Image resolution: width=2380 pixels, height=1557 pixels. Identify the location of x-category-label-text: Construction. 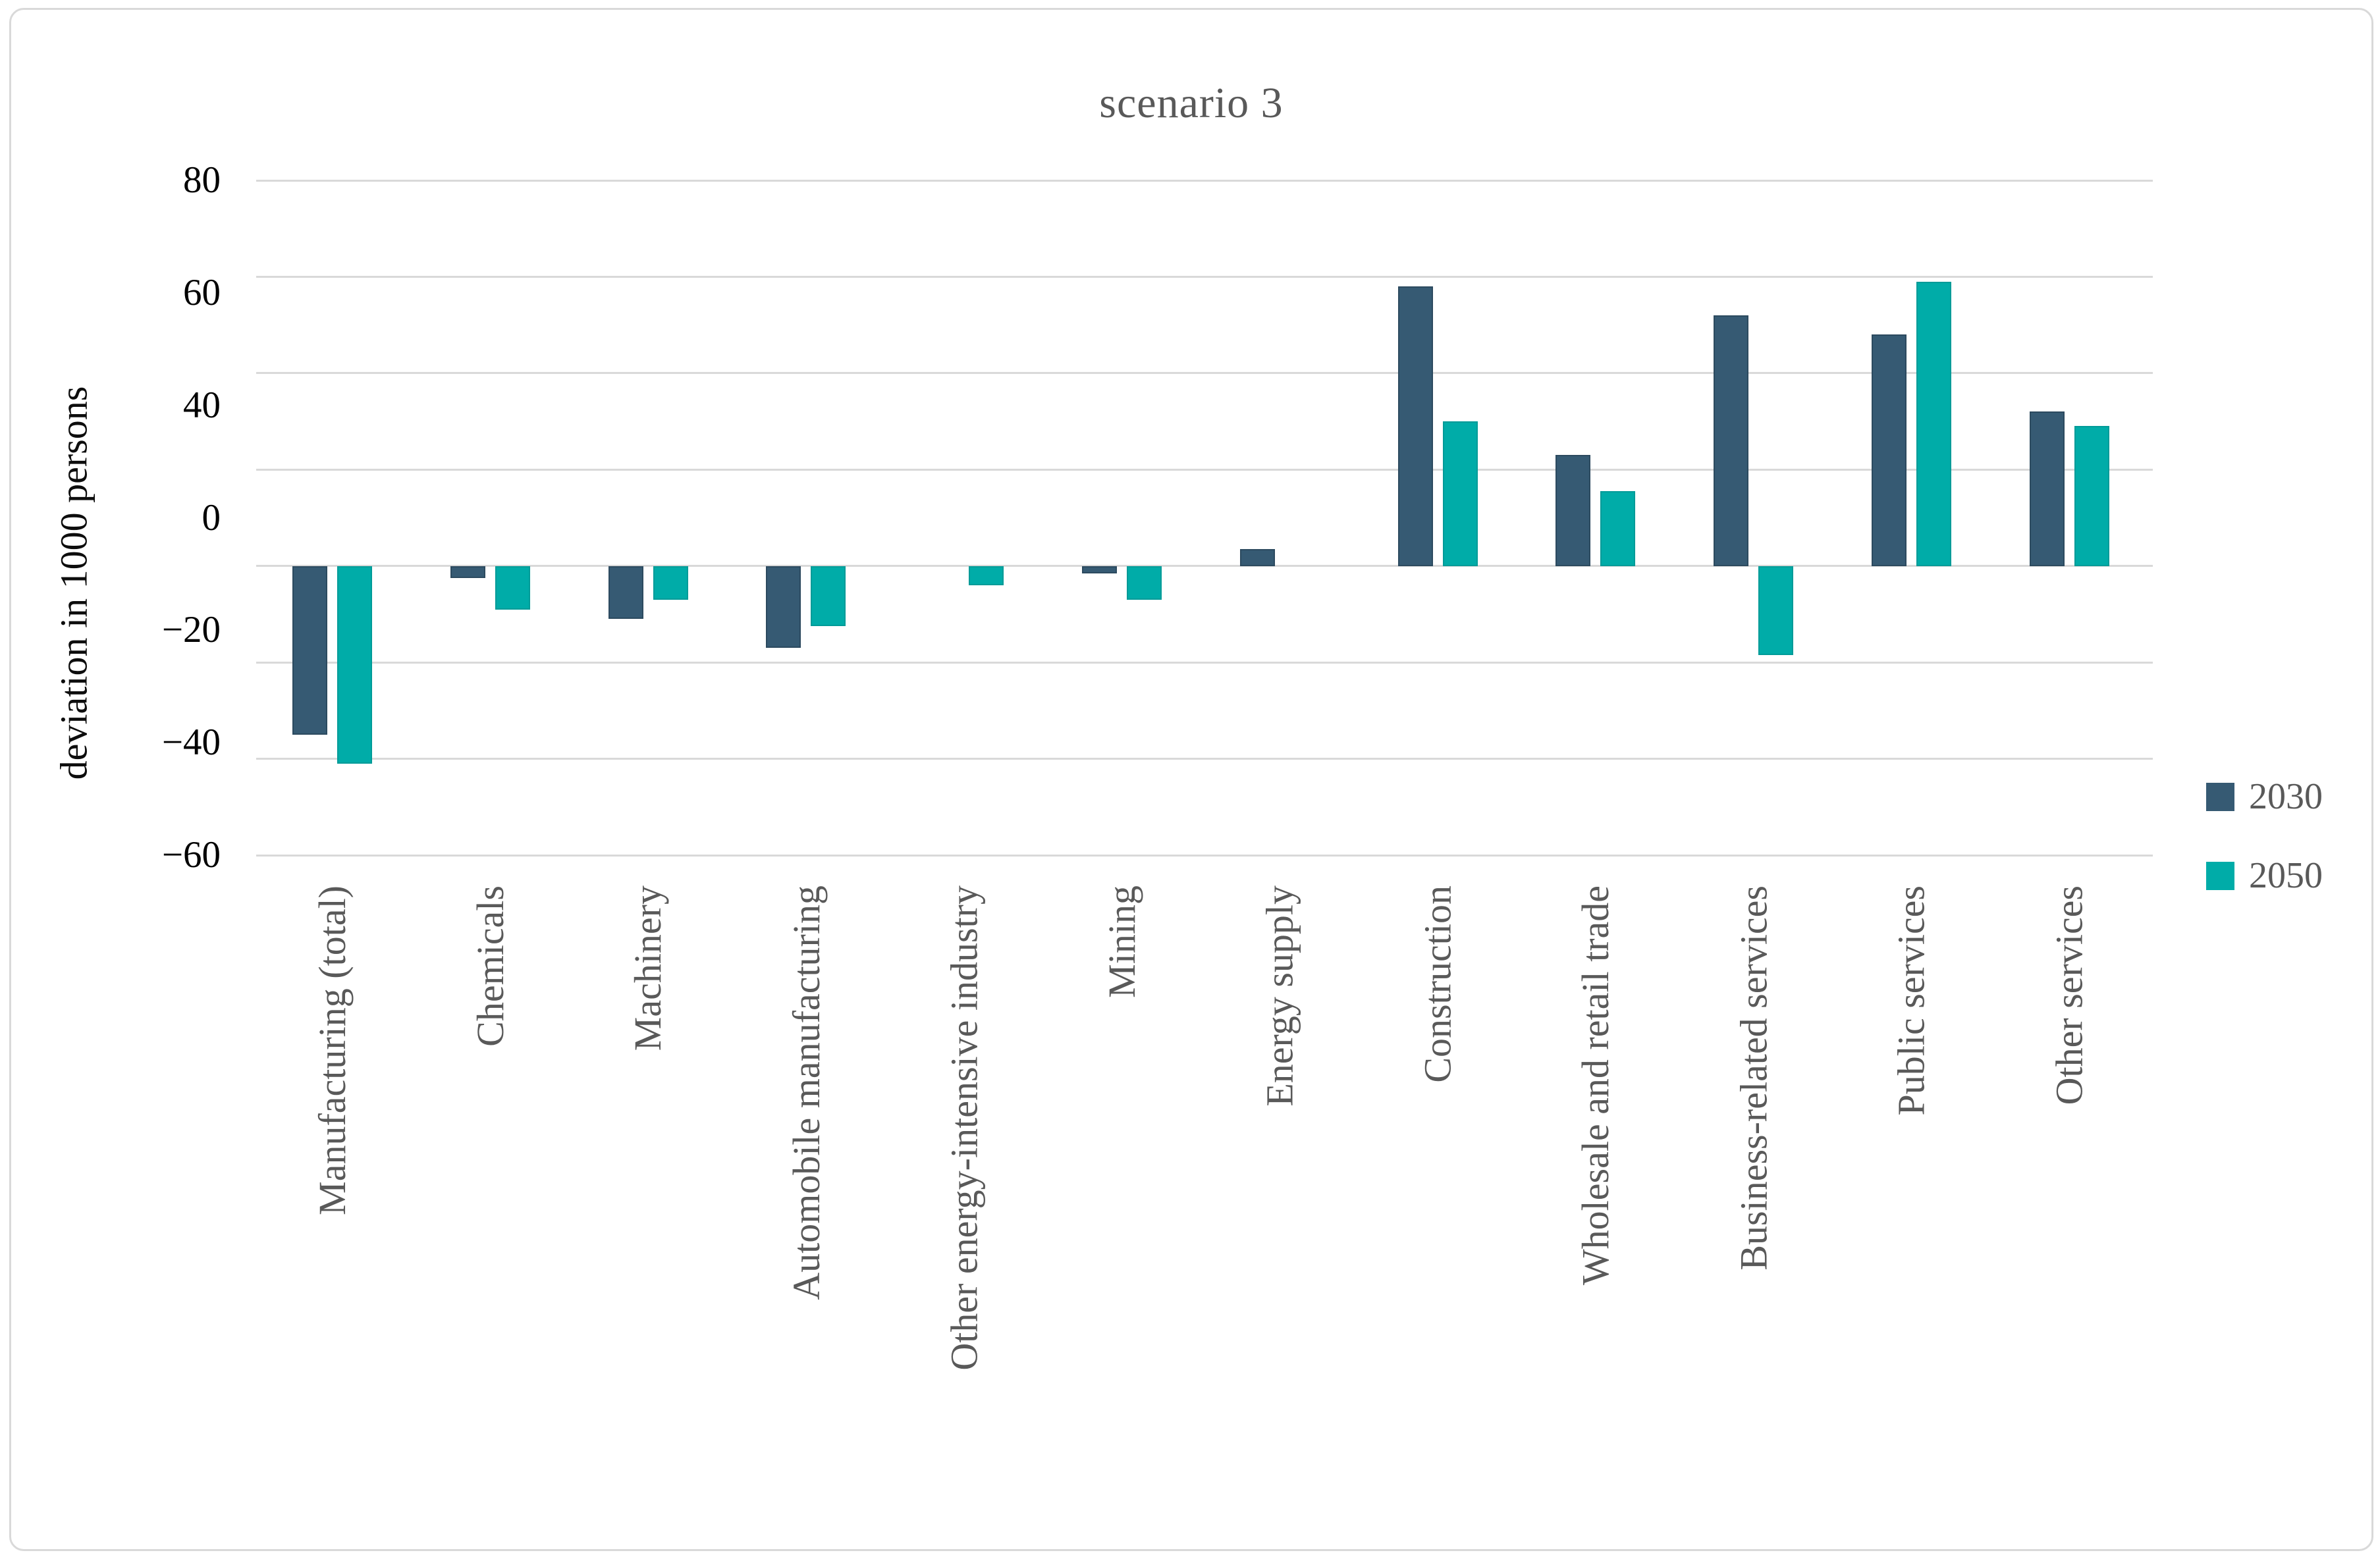
(1437, 984).